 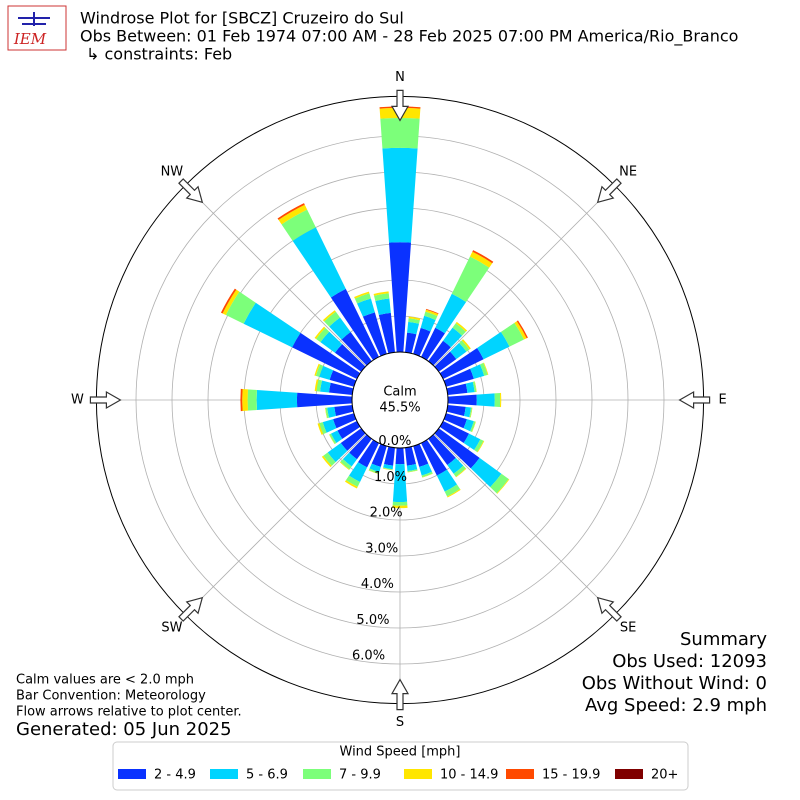 What do you see at coordinates (689, 661) in the screenshot?
I see `summary-line: Obs Used: 12093` at bounding box center [689, 661].